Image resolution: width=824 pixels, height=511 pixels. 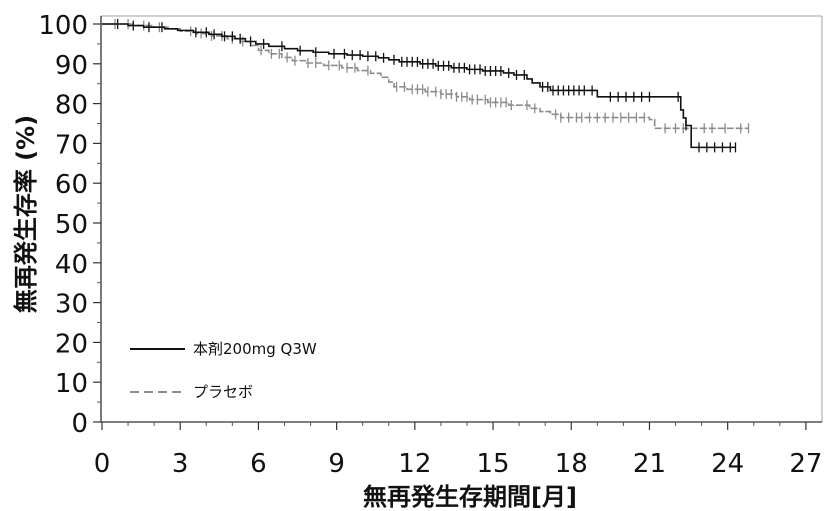 I want to click on y-tick-label: 70, so click(x=71, y=145).